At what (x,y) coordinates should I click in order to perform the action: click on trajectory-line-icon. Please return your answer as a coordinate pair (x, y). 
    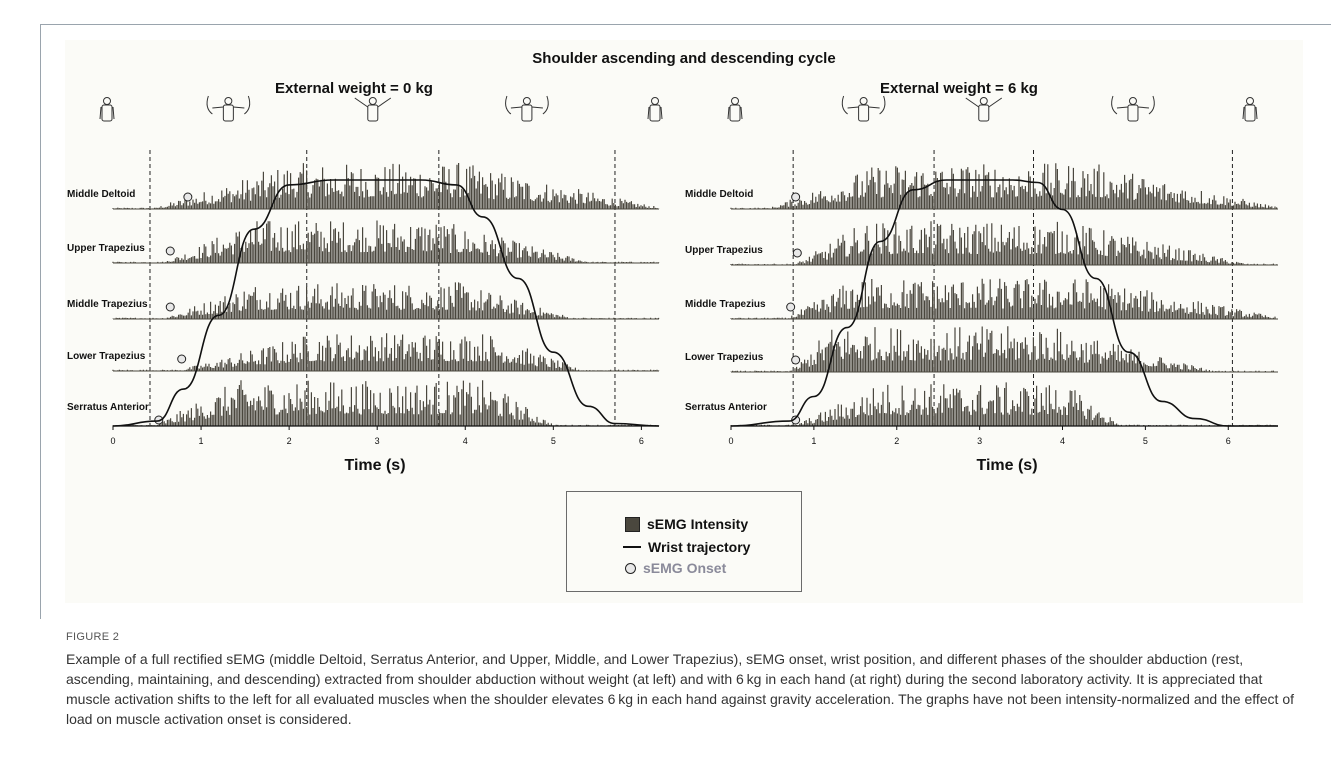
    Looking at the image, I should click on (632, 547).